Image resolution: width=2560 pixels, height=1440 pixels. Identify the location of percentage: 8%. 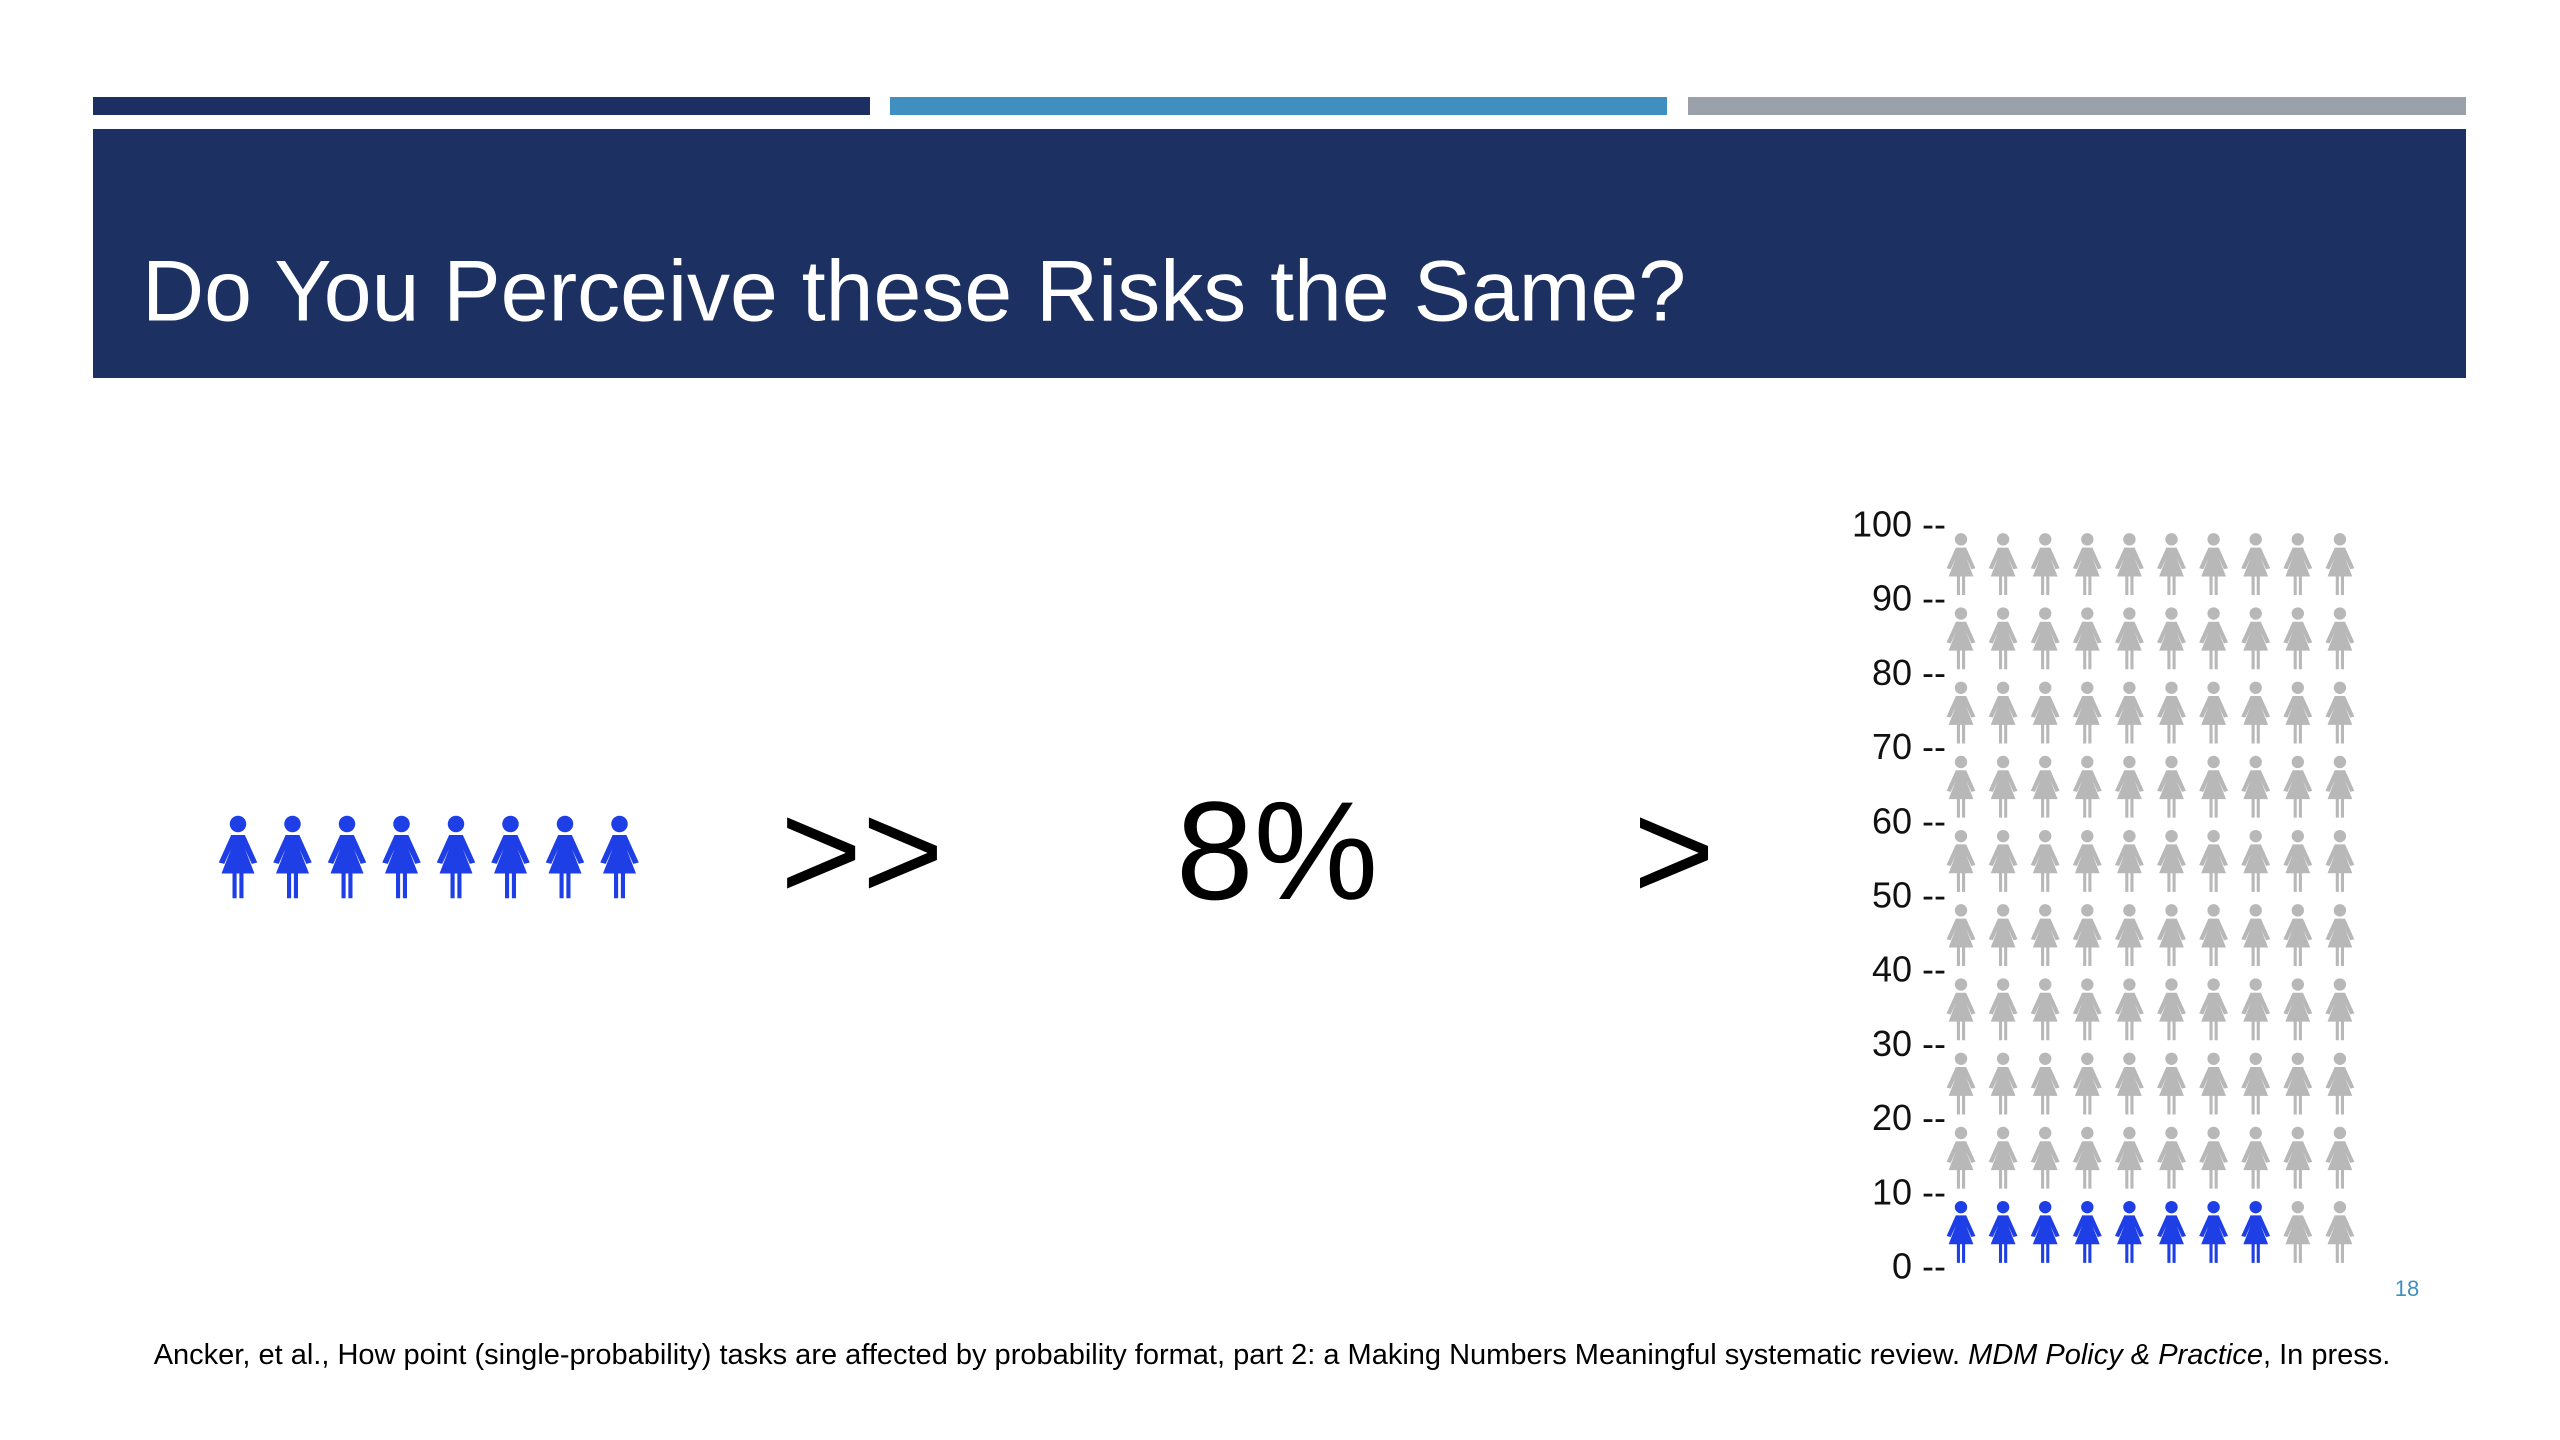
(1277, 850).